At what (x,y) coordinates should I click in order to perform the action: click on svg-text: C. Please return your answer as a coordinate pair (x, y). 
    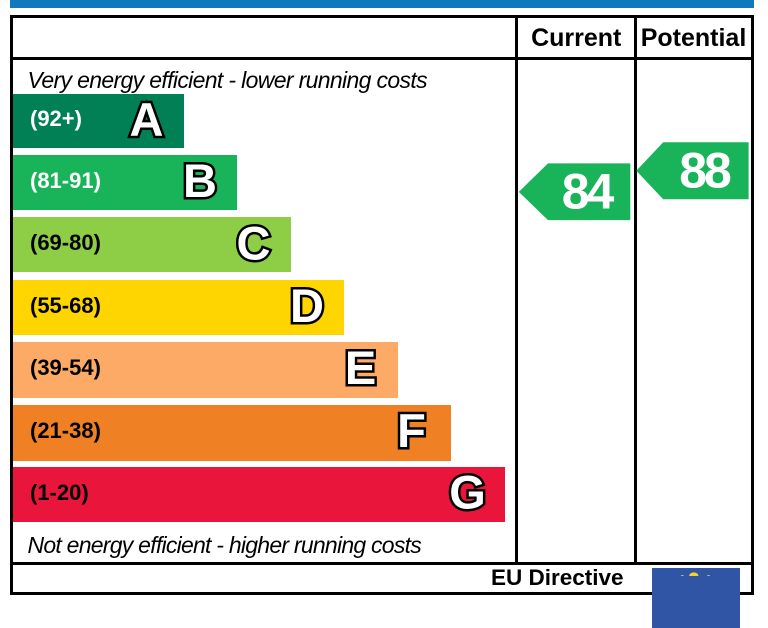
    Looking at the image, I should click on (254, 242).